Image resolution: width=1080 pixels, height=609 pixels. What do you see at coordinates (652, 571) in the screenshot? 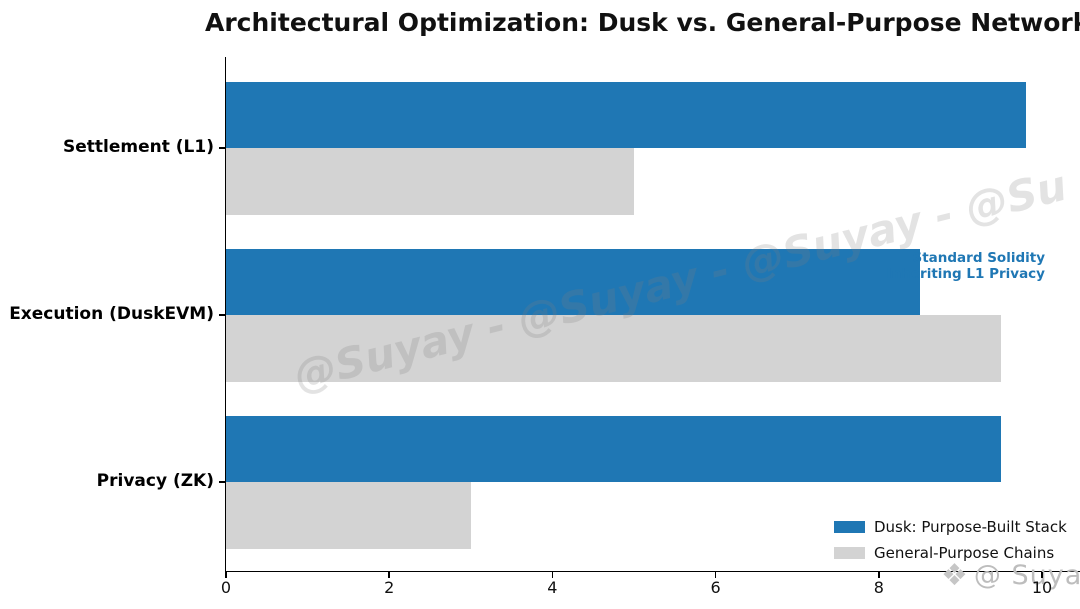
I see `x-axis-spine` at bounding box center [652, 571].